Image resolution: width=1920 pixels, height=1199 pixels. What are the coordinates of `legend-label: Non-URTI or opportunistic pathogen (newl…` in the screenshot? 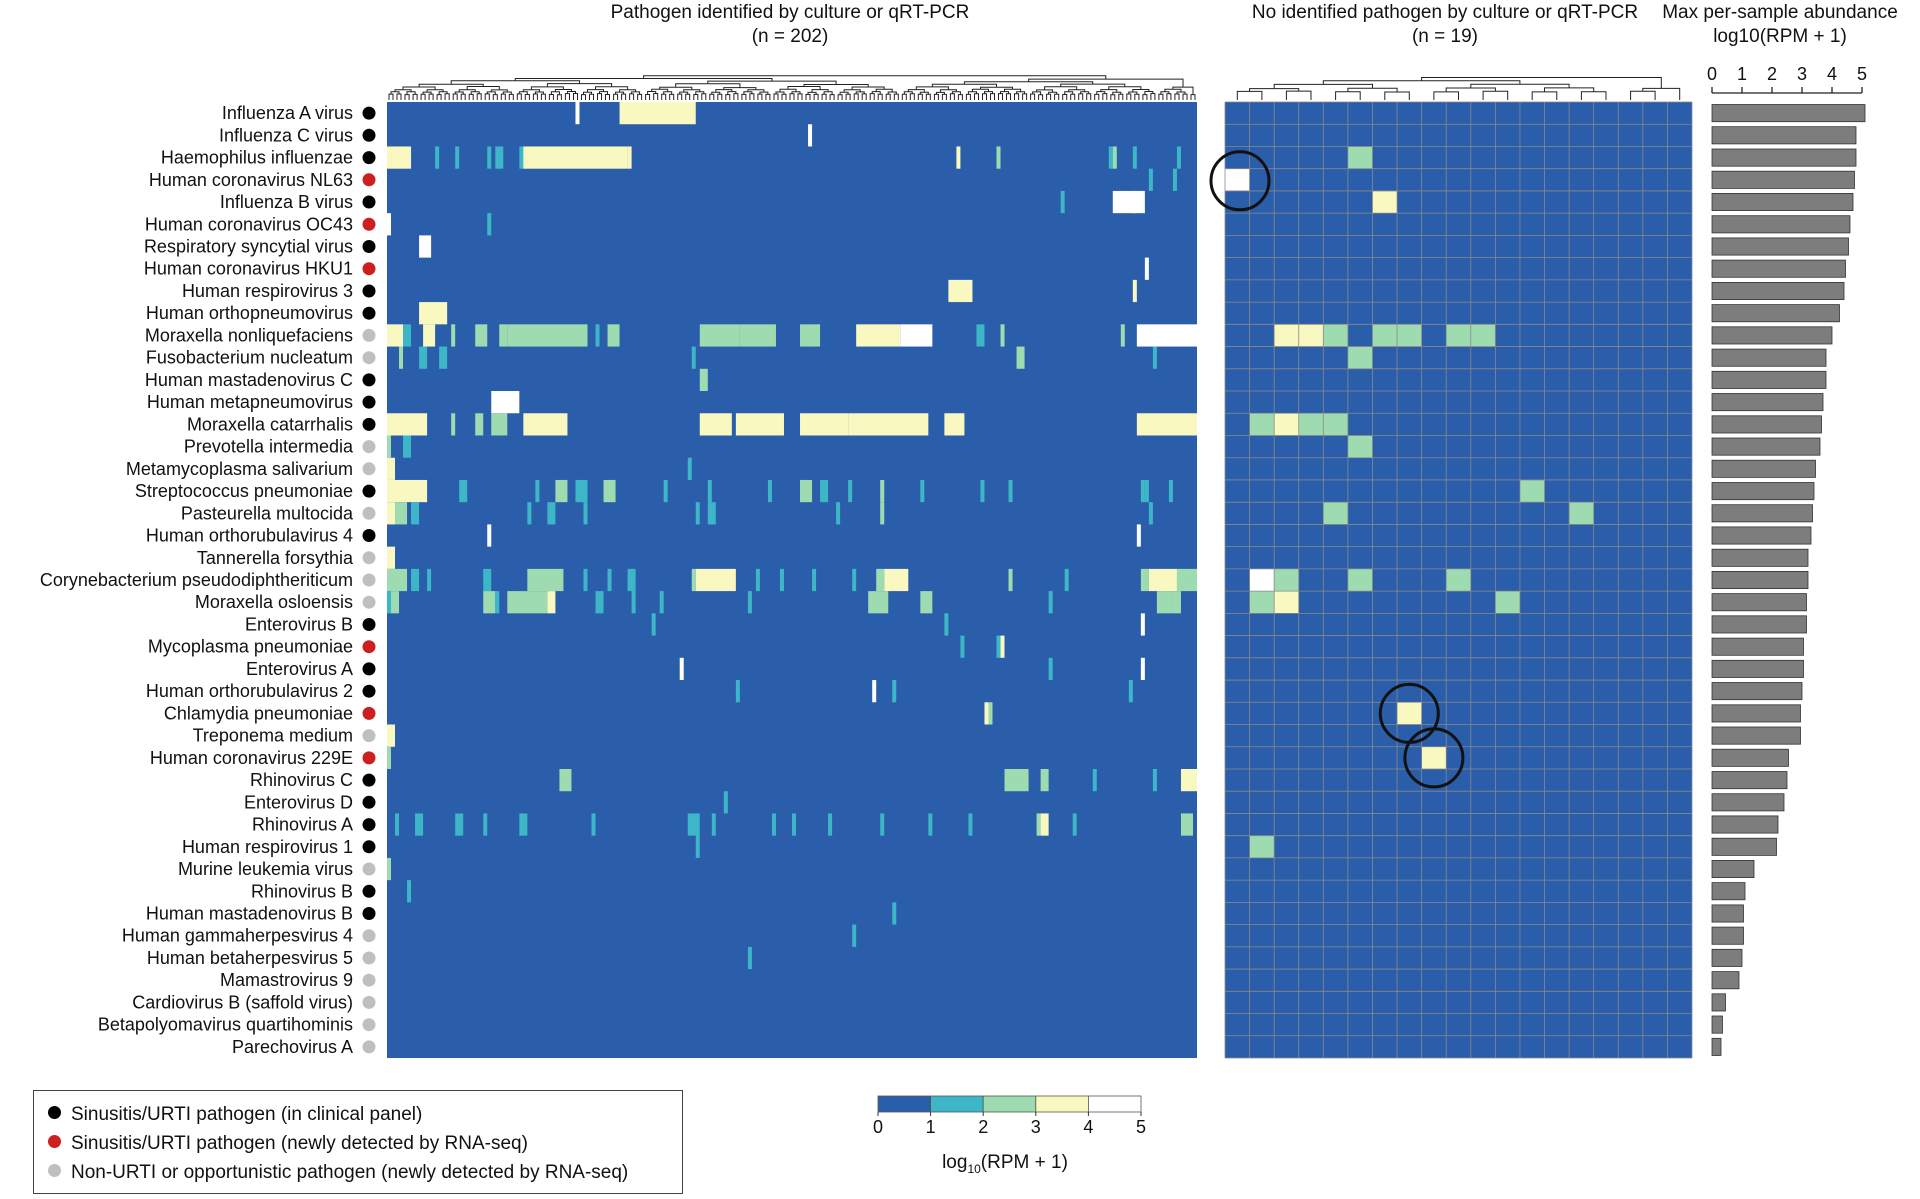 It's located at (350, 1172).